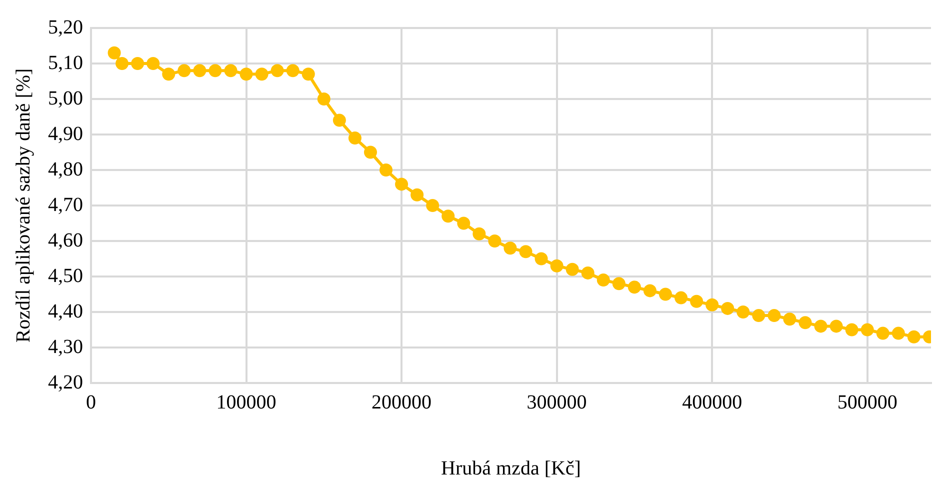  I want to click on y-tick-label: 4,20, so click(65, 382).